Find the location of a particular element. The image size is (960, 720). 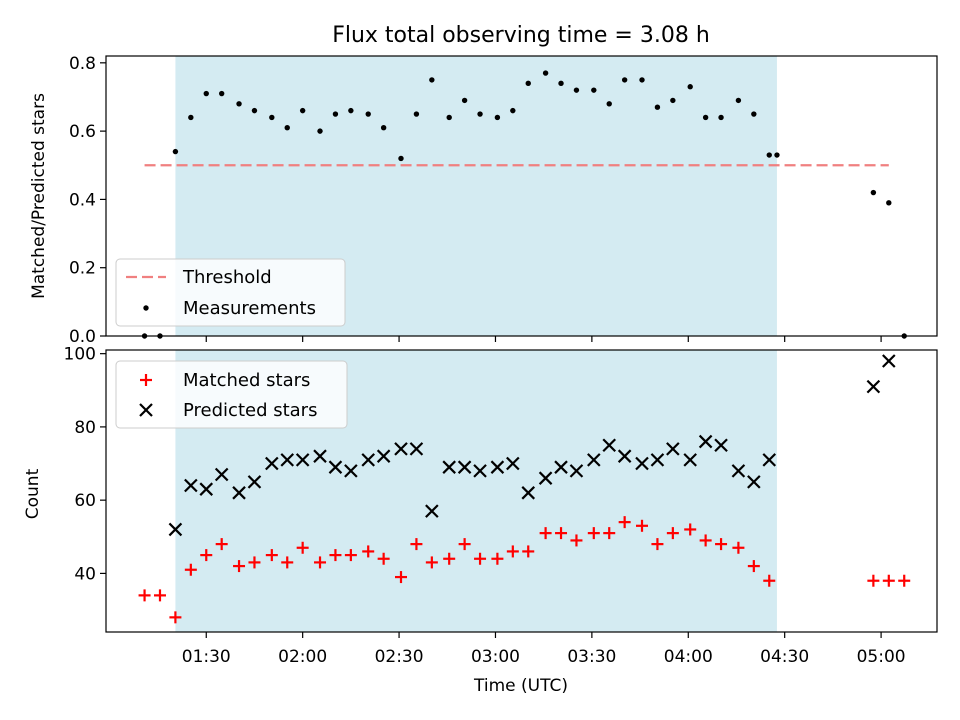

legend-predicted-label: Predicted stars is located at coordinates (250, 410).